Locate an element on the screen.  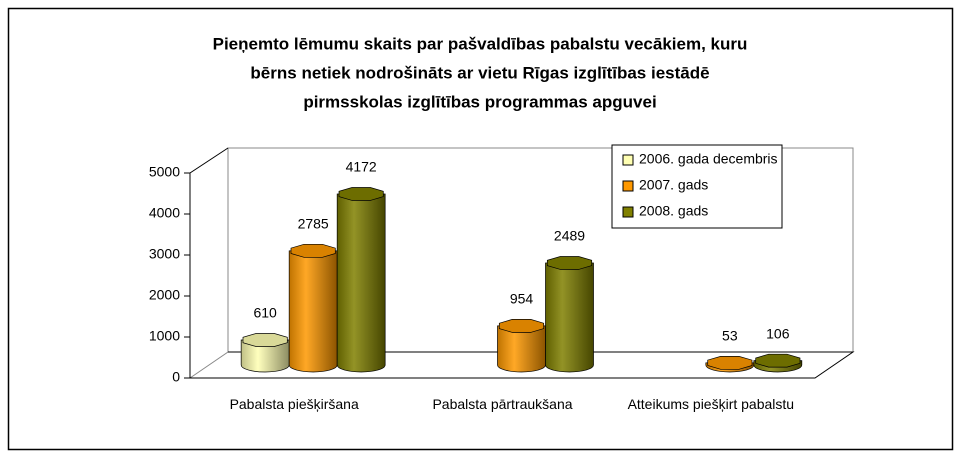
legend-label: 2008. gads is located at coordinates (673, 211).